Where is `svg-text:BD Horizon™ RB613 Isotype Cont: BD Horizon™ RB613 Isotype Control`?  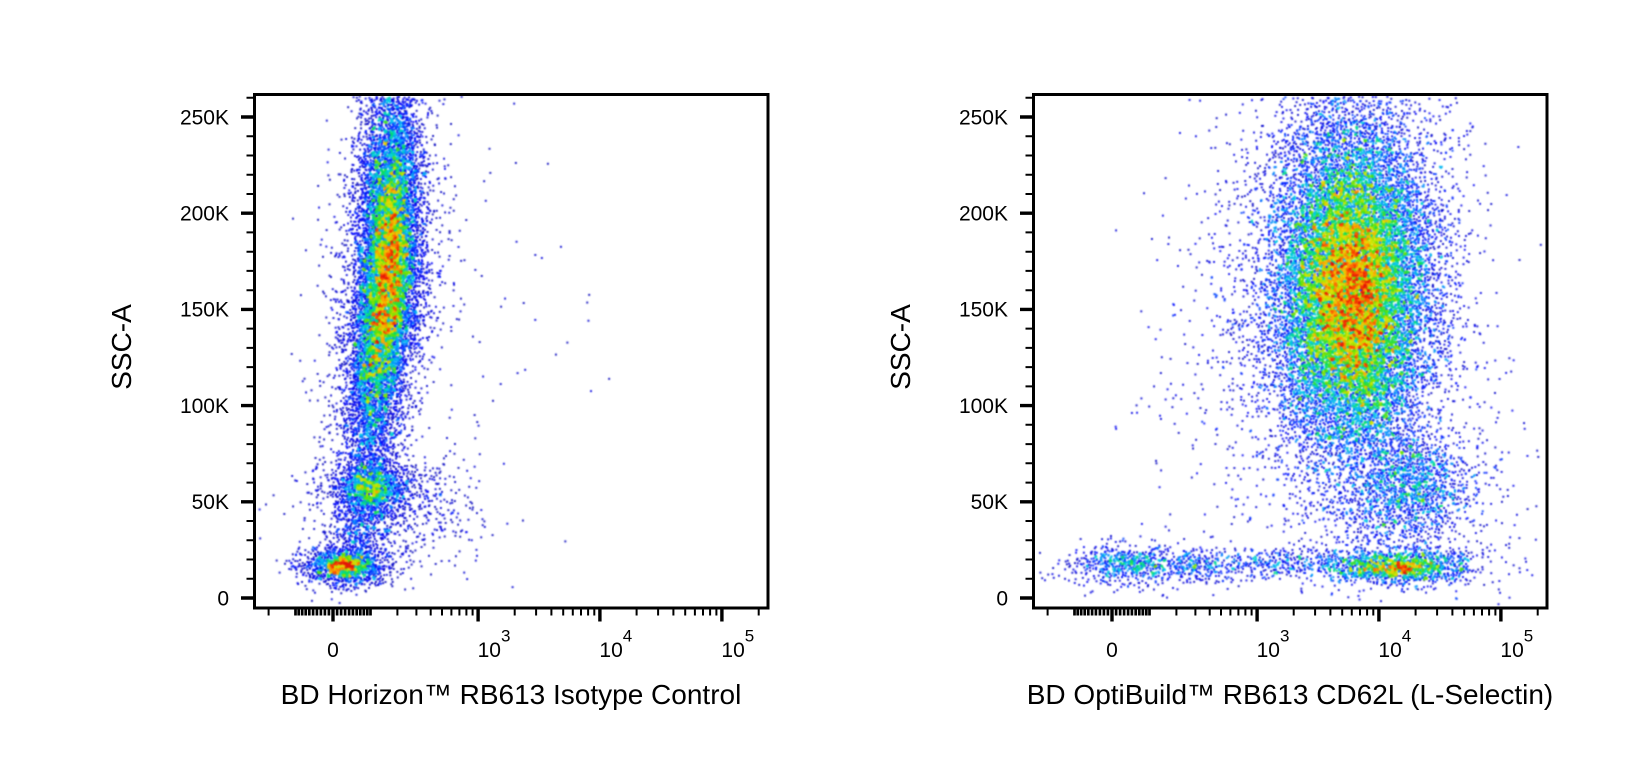 svg-text:BD Horizon™ RB613 Isotype Cont: BD Horizon™ RB613 Isotype Control is located at coordinates (511, 694).